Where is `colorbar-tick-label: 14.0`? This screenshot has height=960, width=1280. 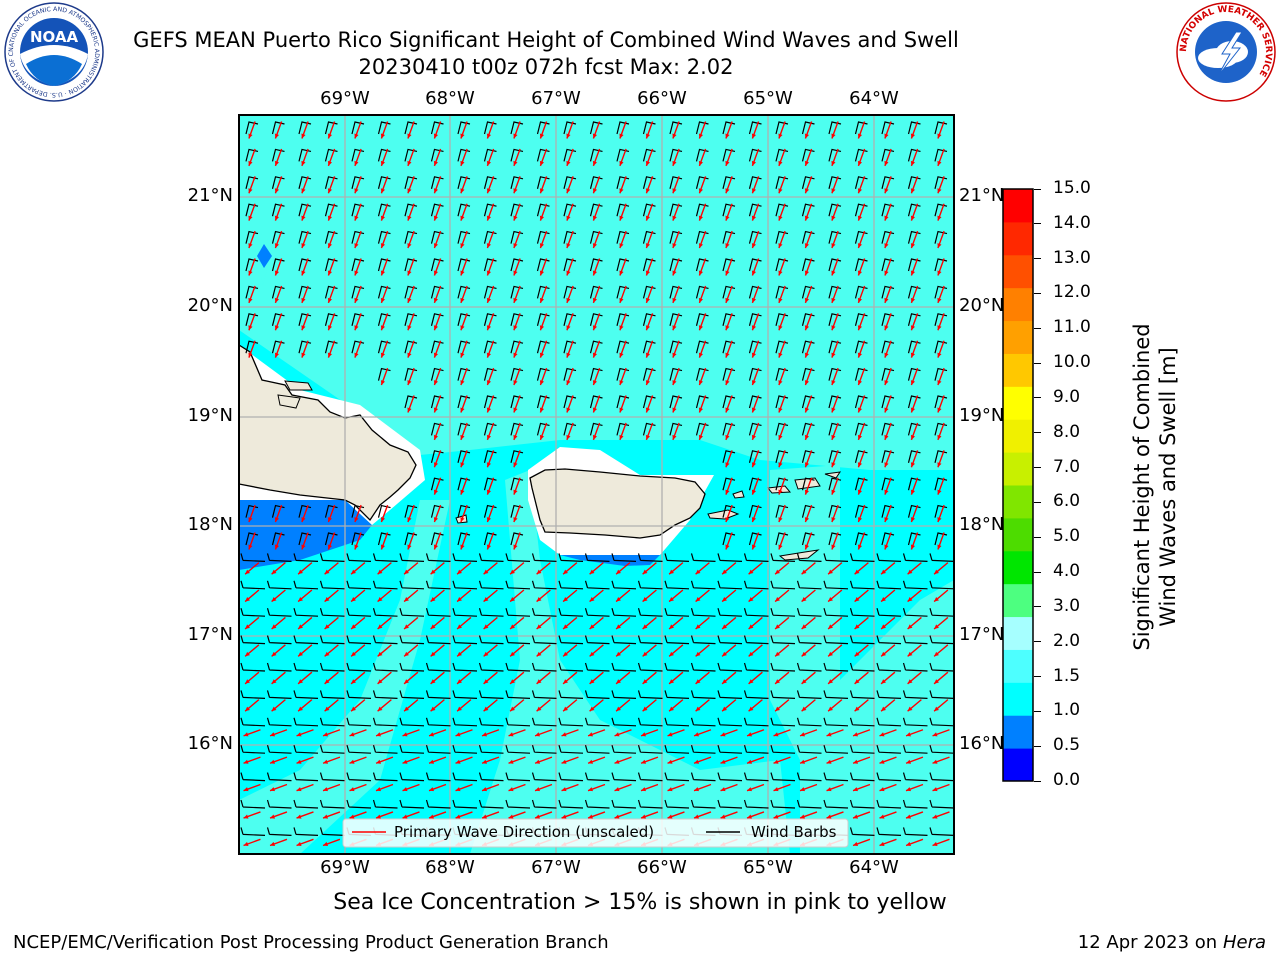
colorbar-tick-label: 14.0 is located at coordinates (1072, 222).